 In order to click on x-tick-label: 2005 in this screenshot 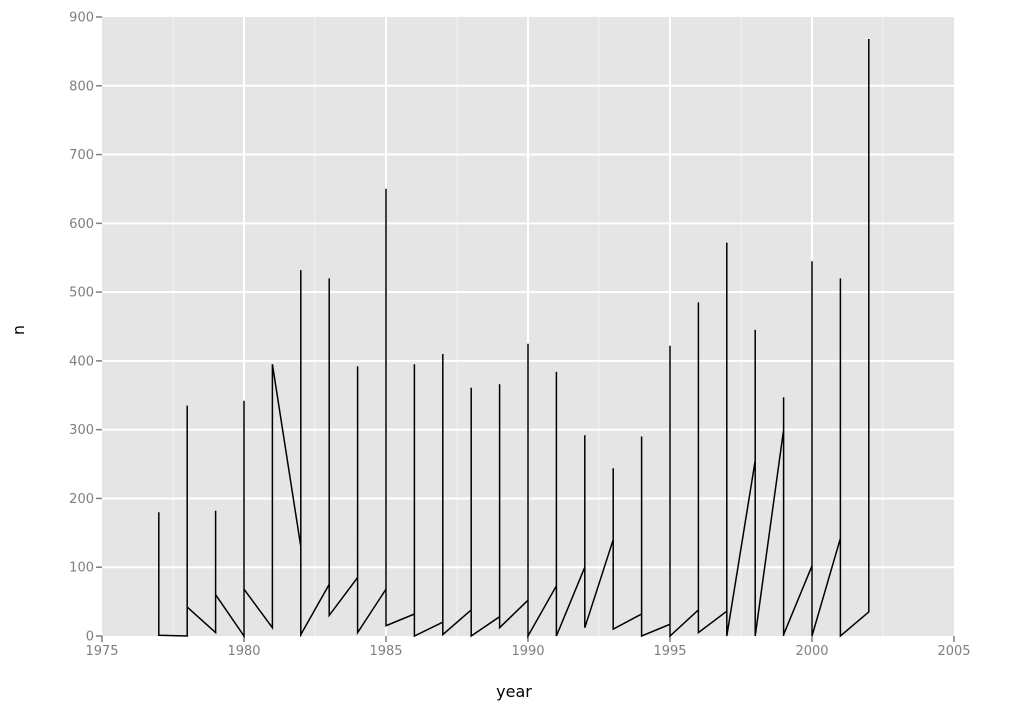, I will do `click(953, 651)`.